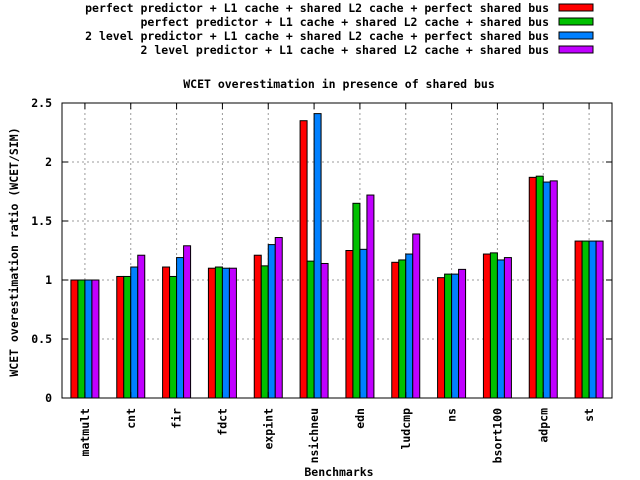 The width and height of the screenshot is (640, 480). I want to click on x-tick-label: expint, so click(268, 429).